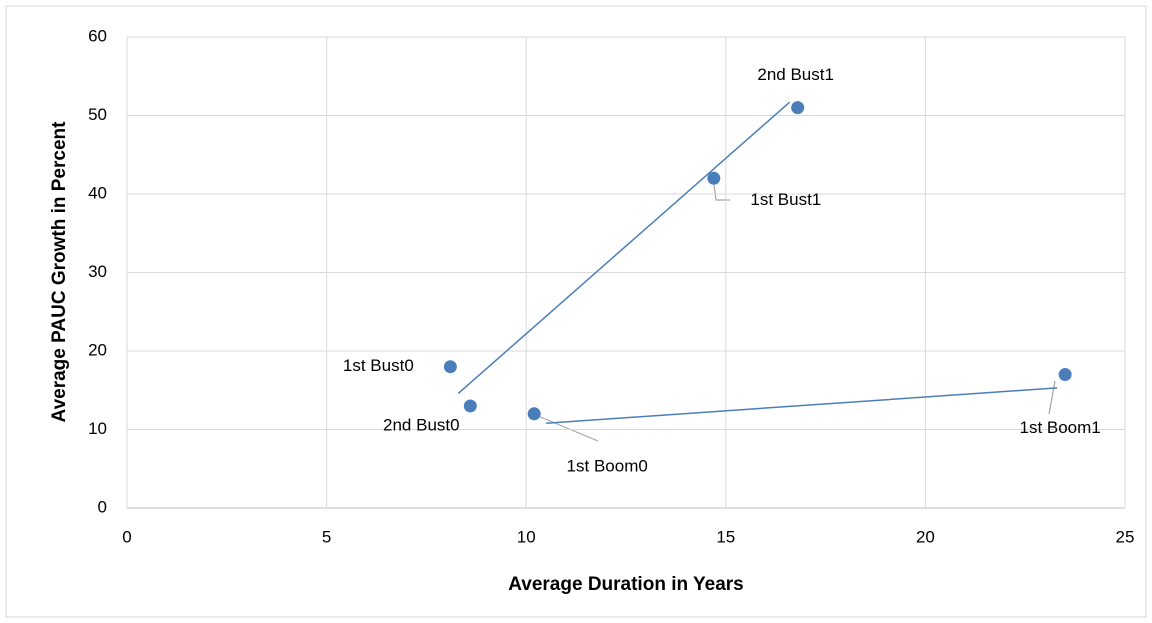 The width and height of the screenshot is (1152, 623). I want to click on y-tick-label: 40, so click(97, 192).